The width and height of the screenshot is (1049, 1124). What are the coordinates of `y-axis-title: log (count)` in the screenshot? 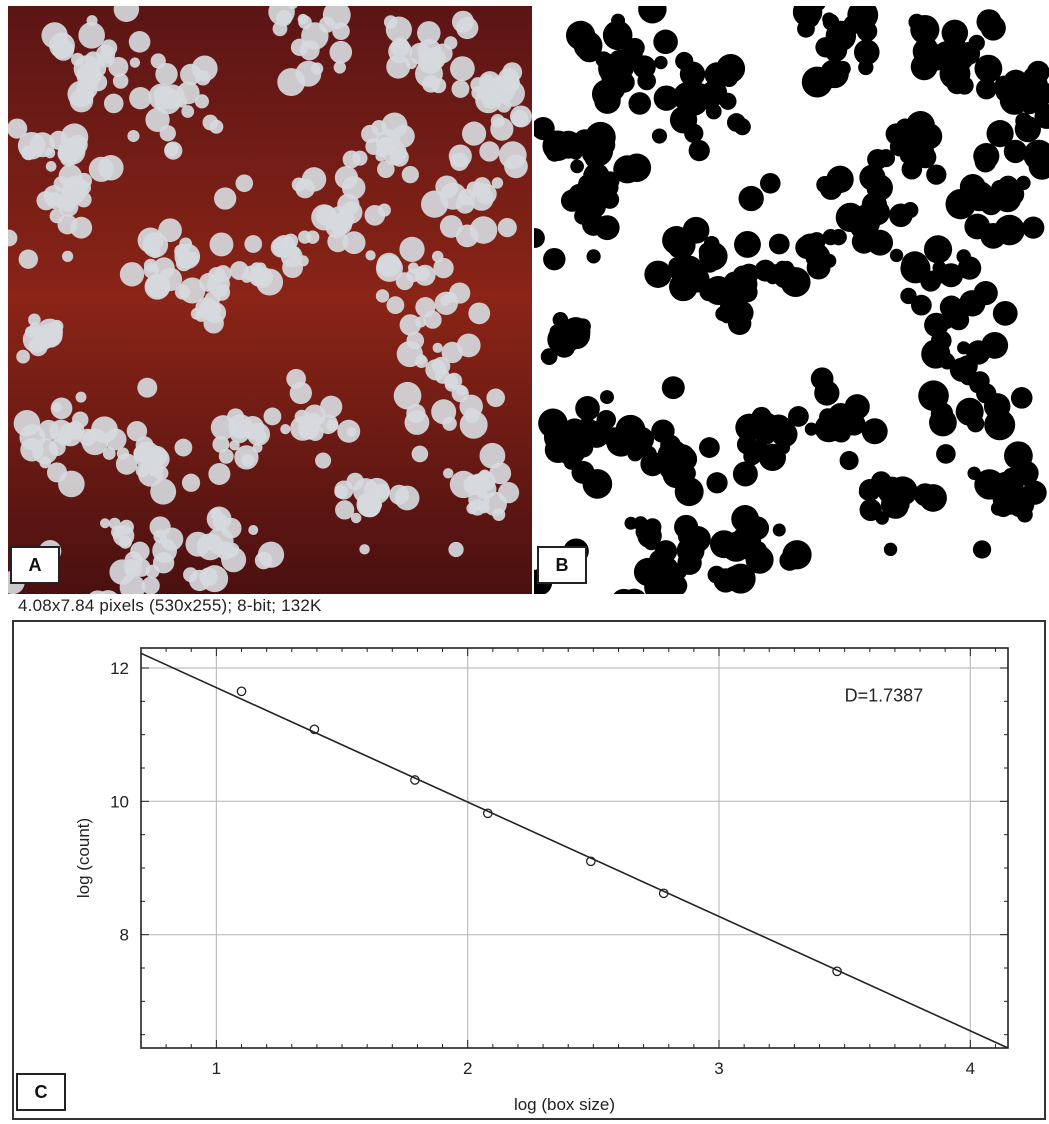 It's located at (83, 858).